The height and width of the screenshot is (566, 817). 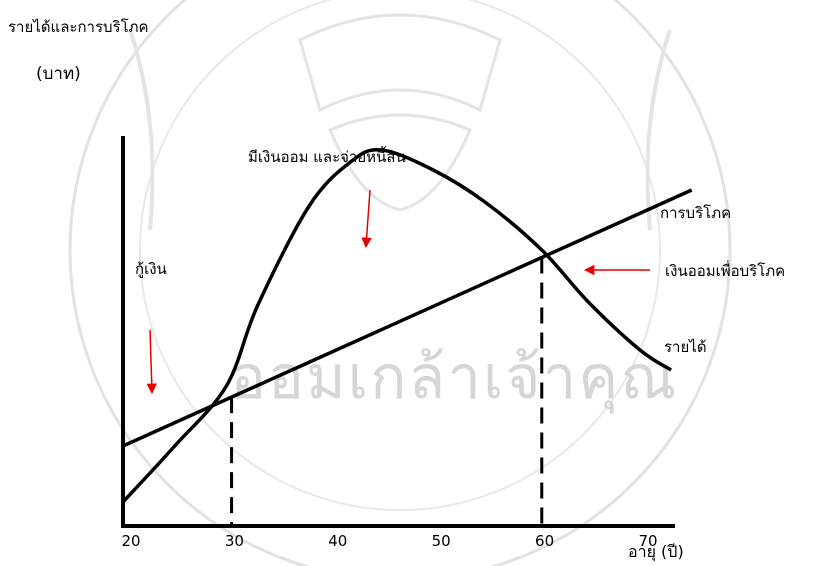 I want to click on arrow-saving, so click(x=366, y=219).